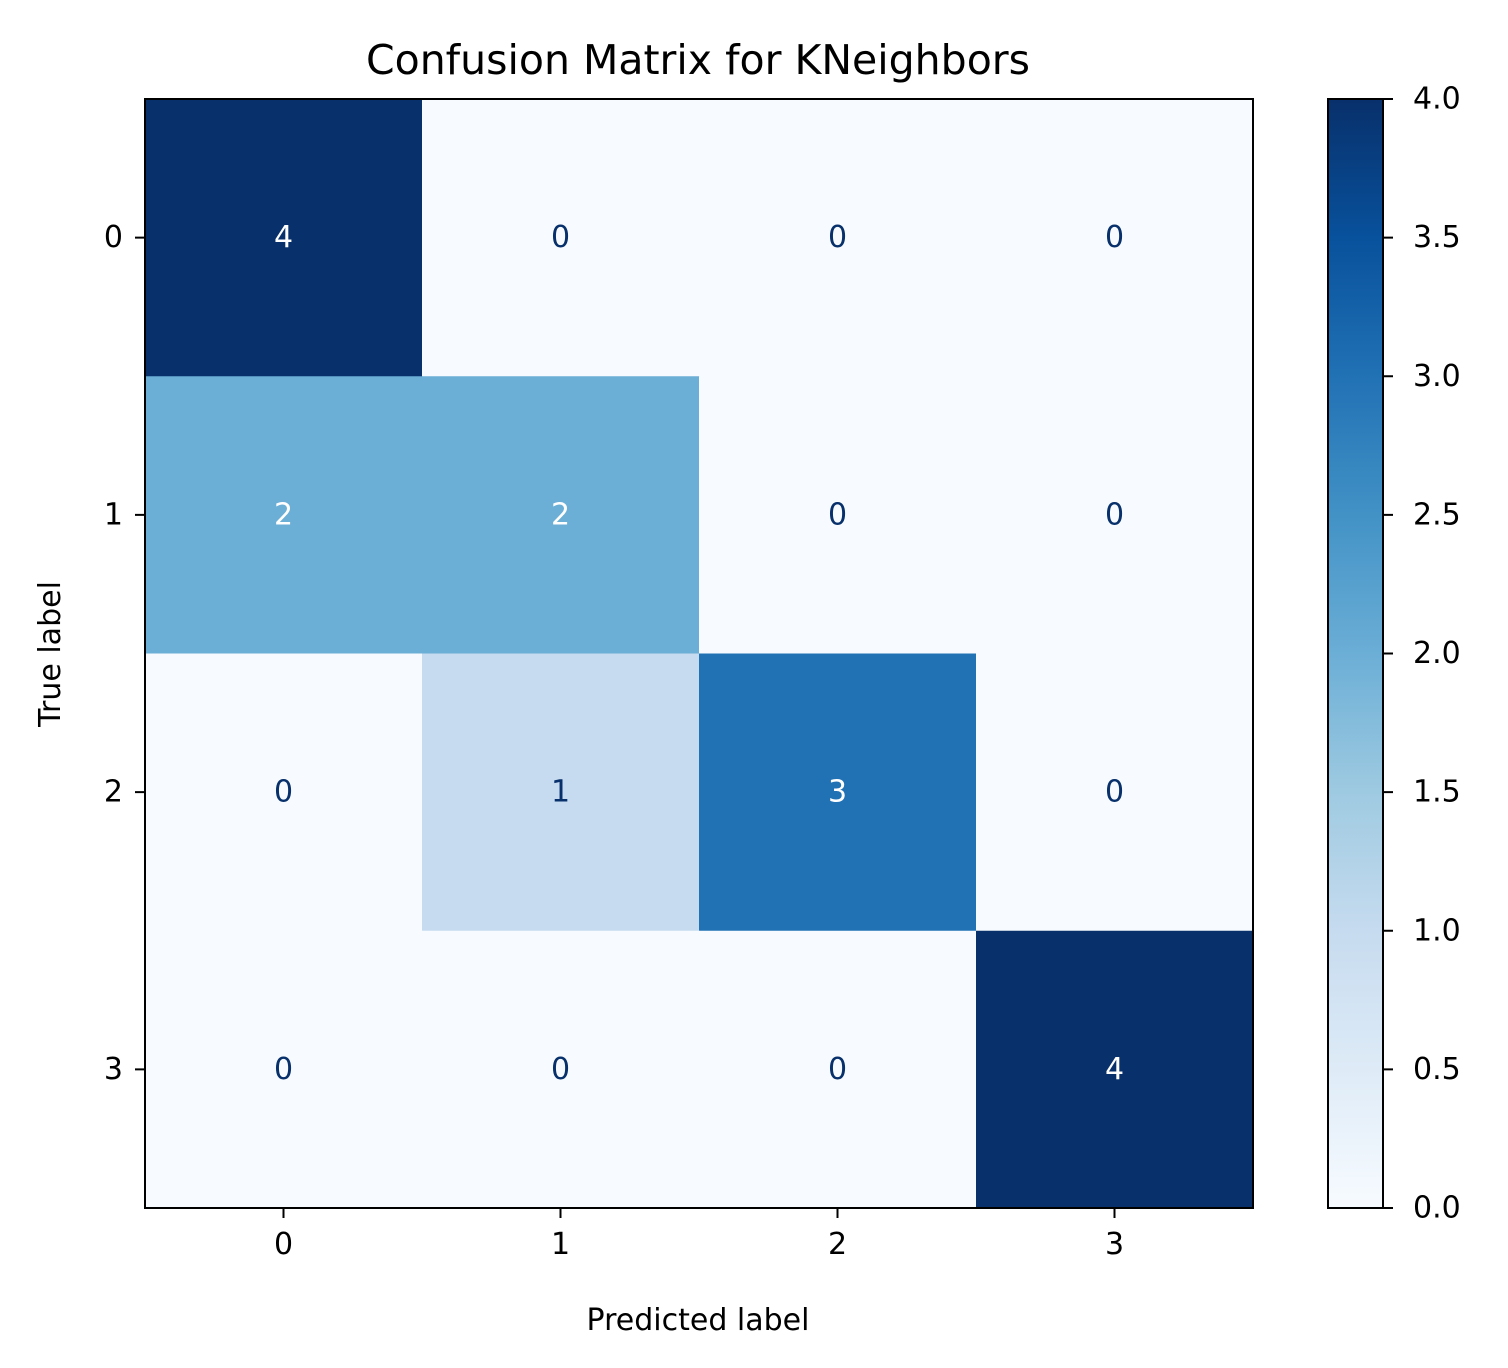 The height and width of the screenshot is (1368, 1508). What do you see at coordinates (1437, 1208) in the screenshot?
I see `colorbar-tick-label: 0.0` at bounding box center [1437, 1208].